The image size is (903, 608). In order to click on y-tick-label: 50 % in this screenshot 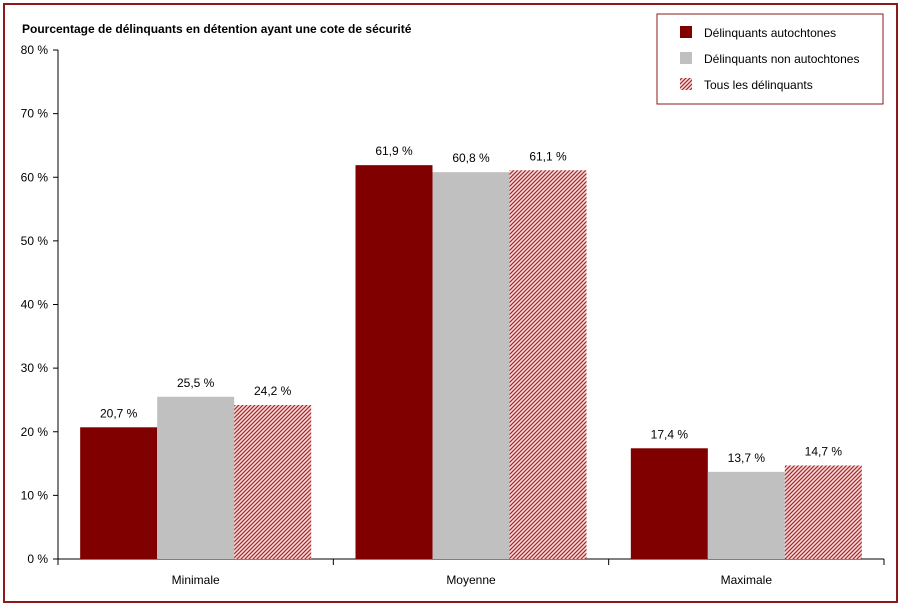, I will do `click(35, 241)`.